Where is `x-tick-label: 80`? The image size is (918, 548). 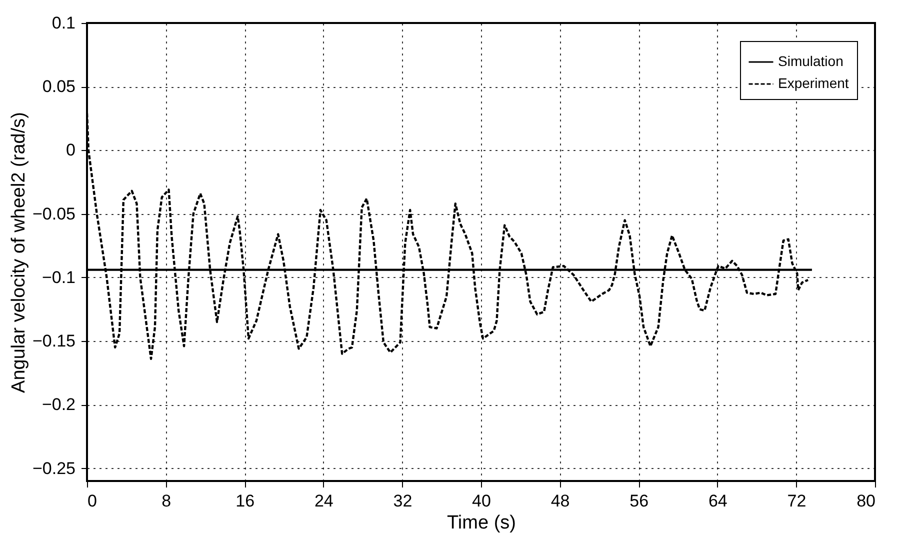 x-tick-label: 80 is located at coordinates (866, 501).